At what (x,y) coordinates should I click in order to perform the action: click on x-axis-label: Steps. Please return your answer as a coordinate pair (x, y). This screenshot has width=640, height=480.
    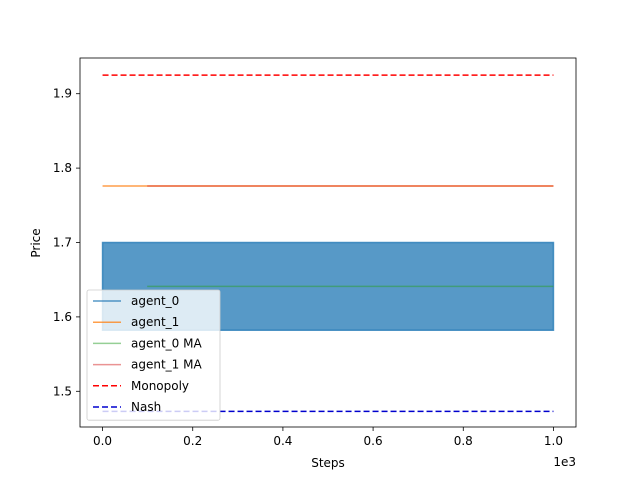
    Looking at the image, I should click on (328, 463).